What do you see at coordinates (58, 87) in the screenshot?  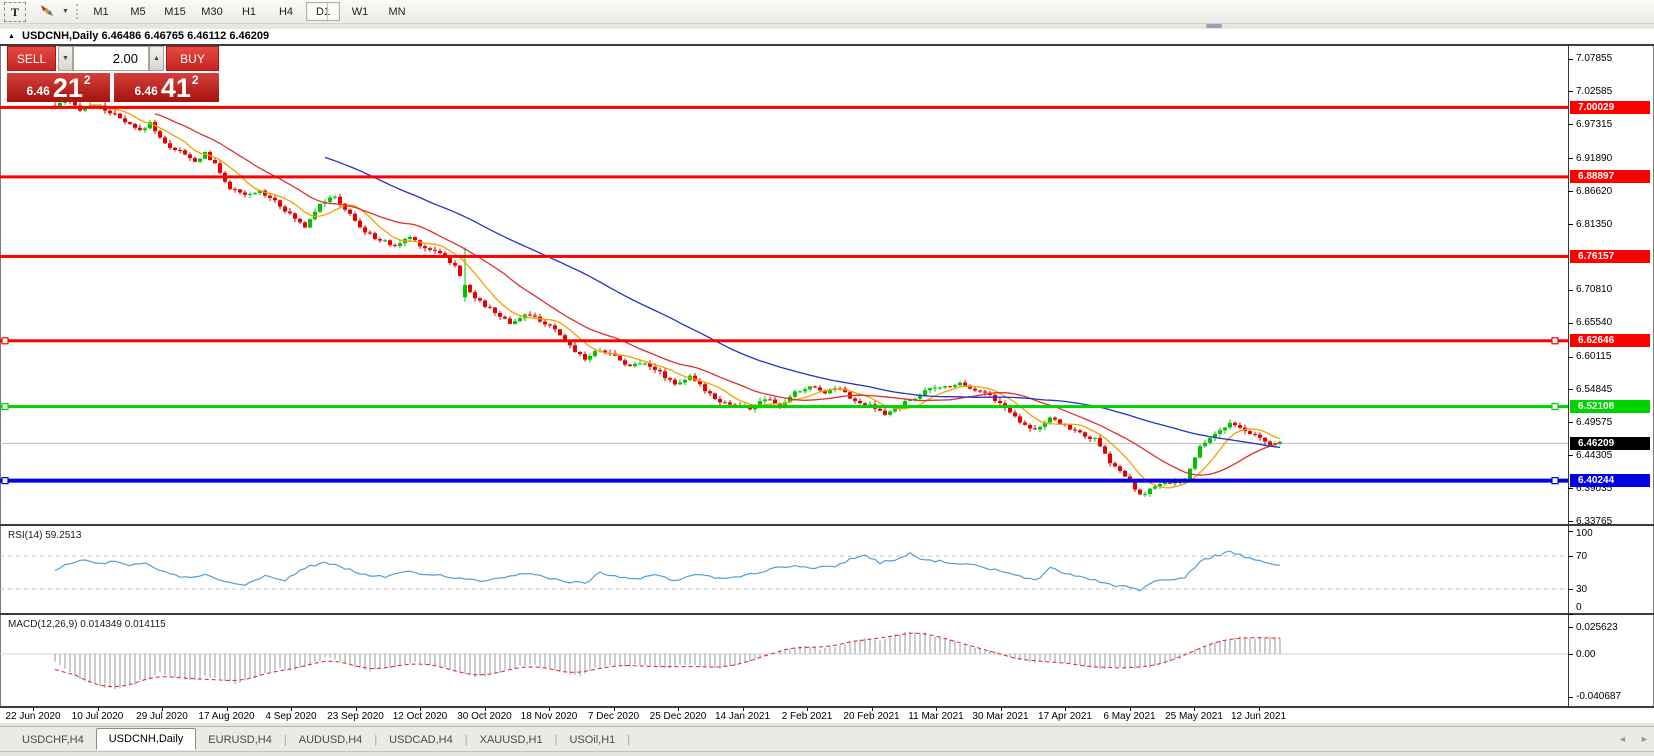 I see `sell-price-display: 6.46 21 2` at bounding box center [58, 87].